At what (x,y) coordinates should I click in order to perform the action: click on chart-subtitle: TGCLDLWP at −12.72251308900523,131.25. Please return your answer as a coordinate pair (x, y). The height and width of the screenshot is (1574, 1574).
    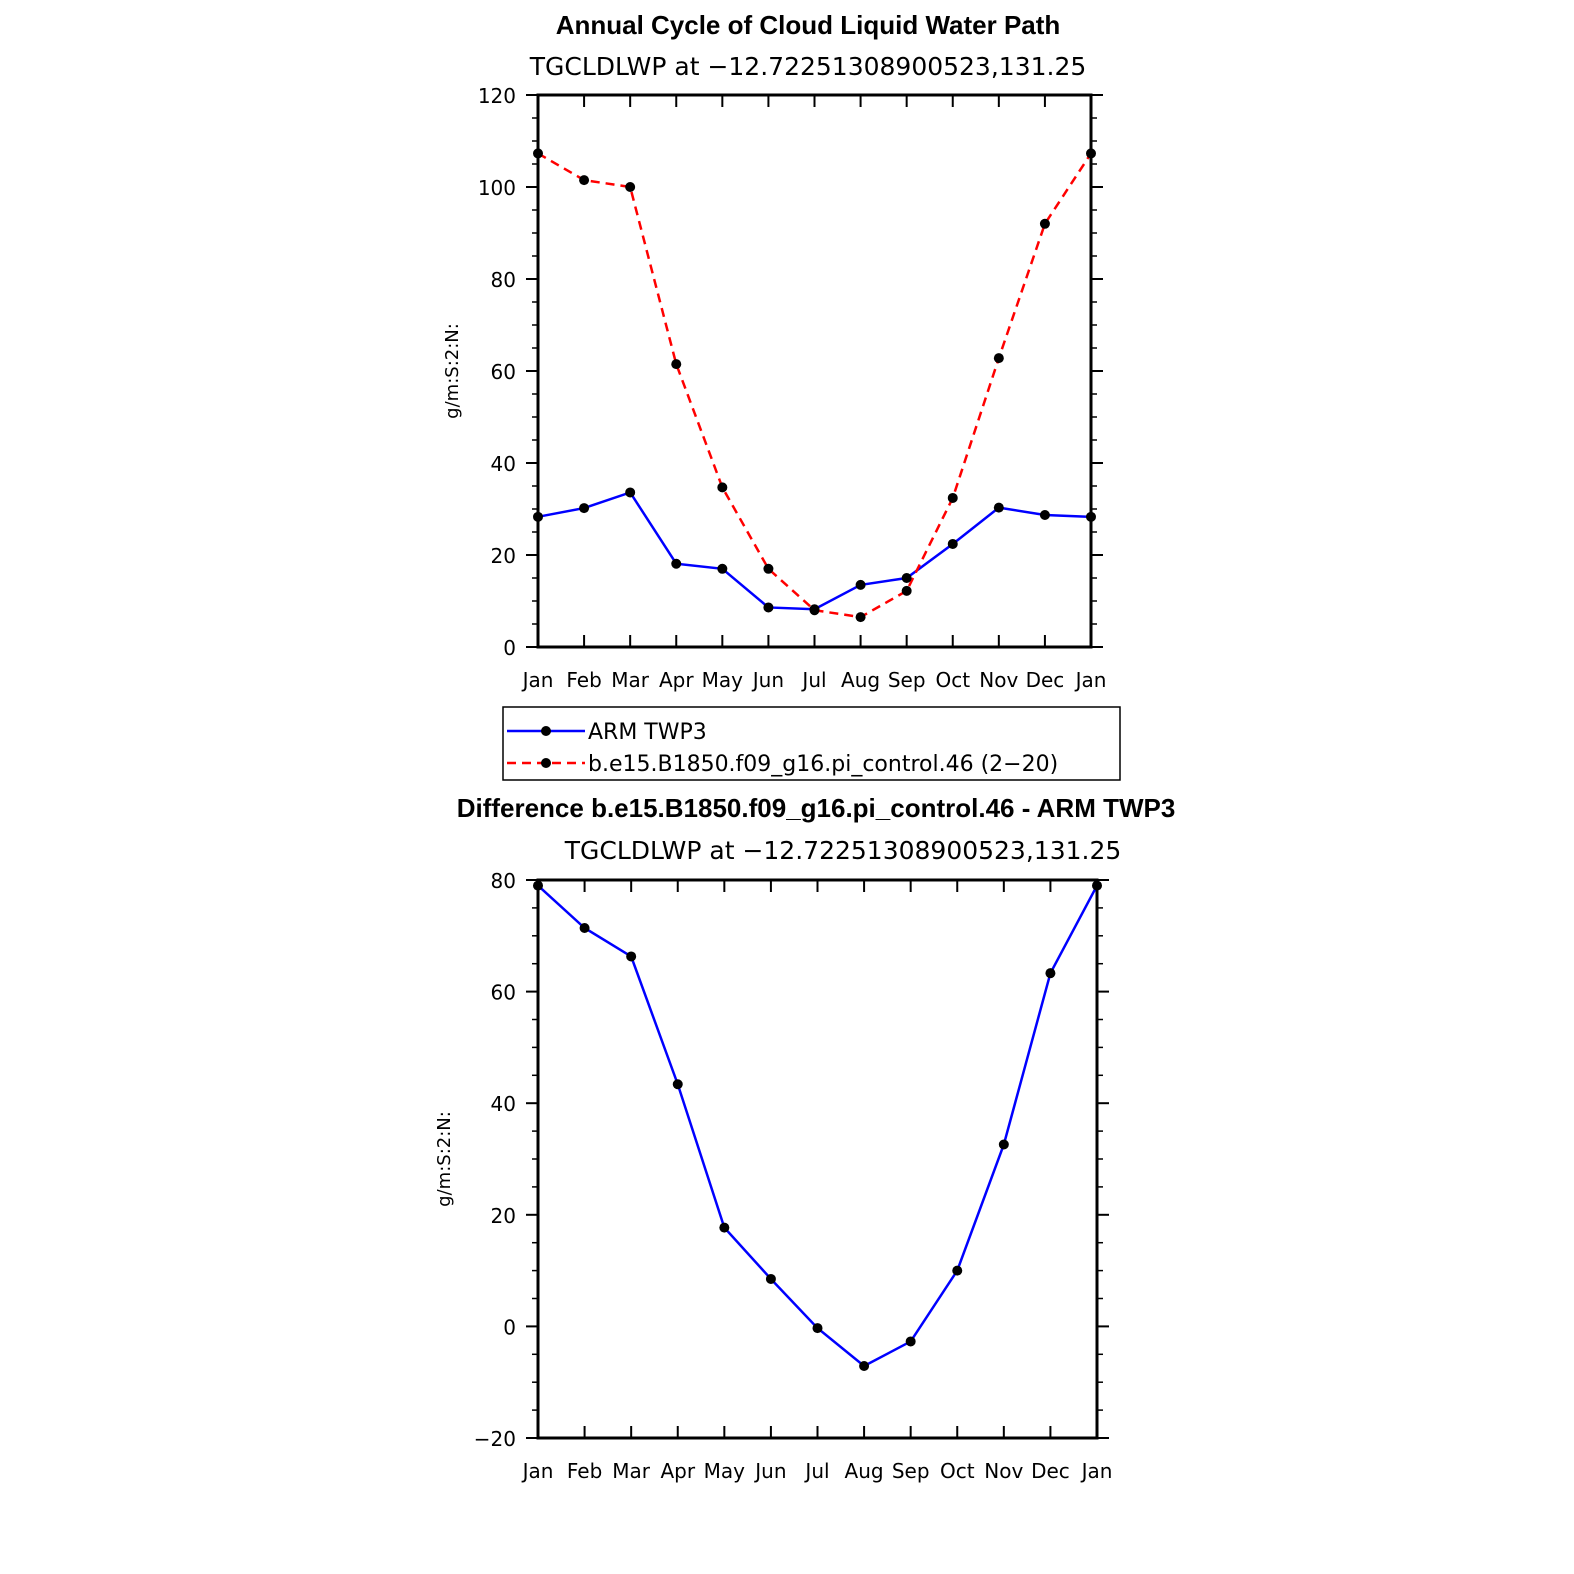
    Looking at the image, I should click on (808, 66).